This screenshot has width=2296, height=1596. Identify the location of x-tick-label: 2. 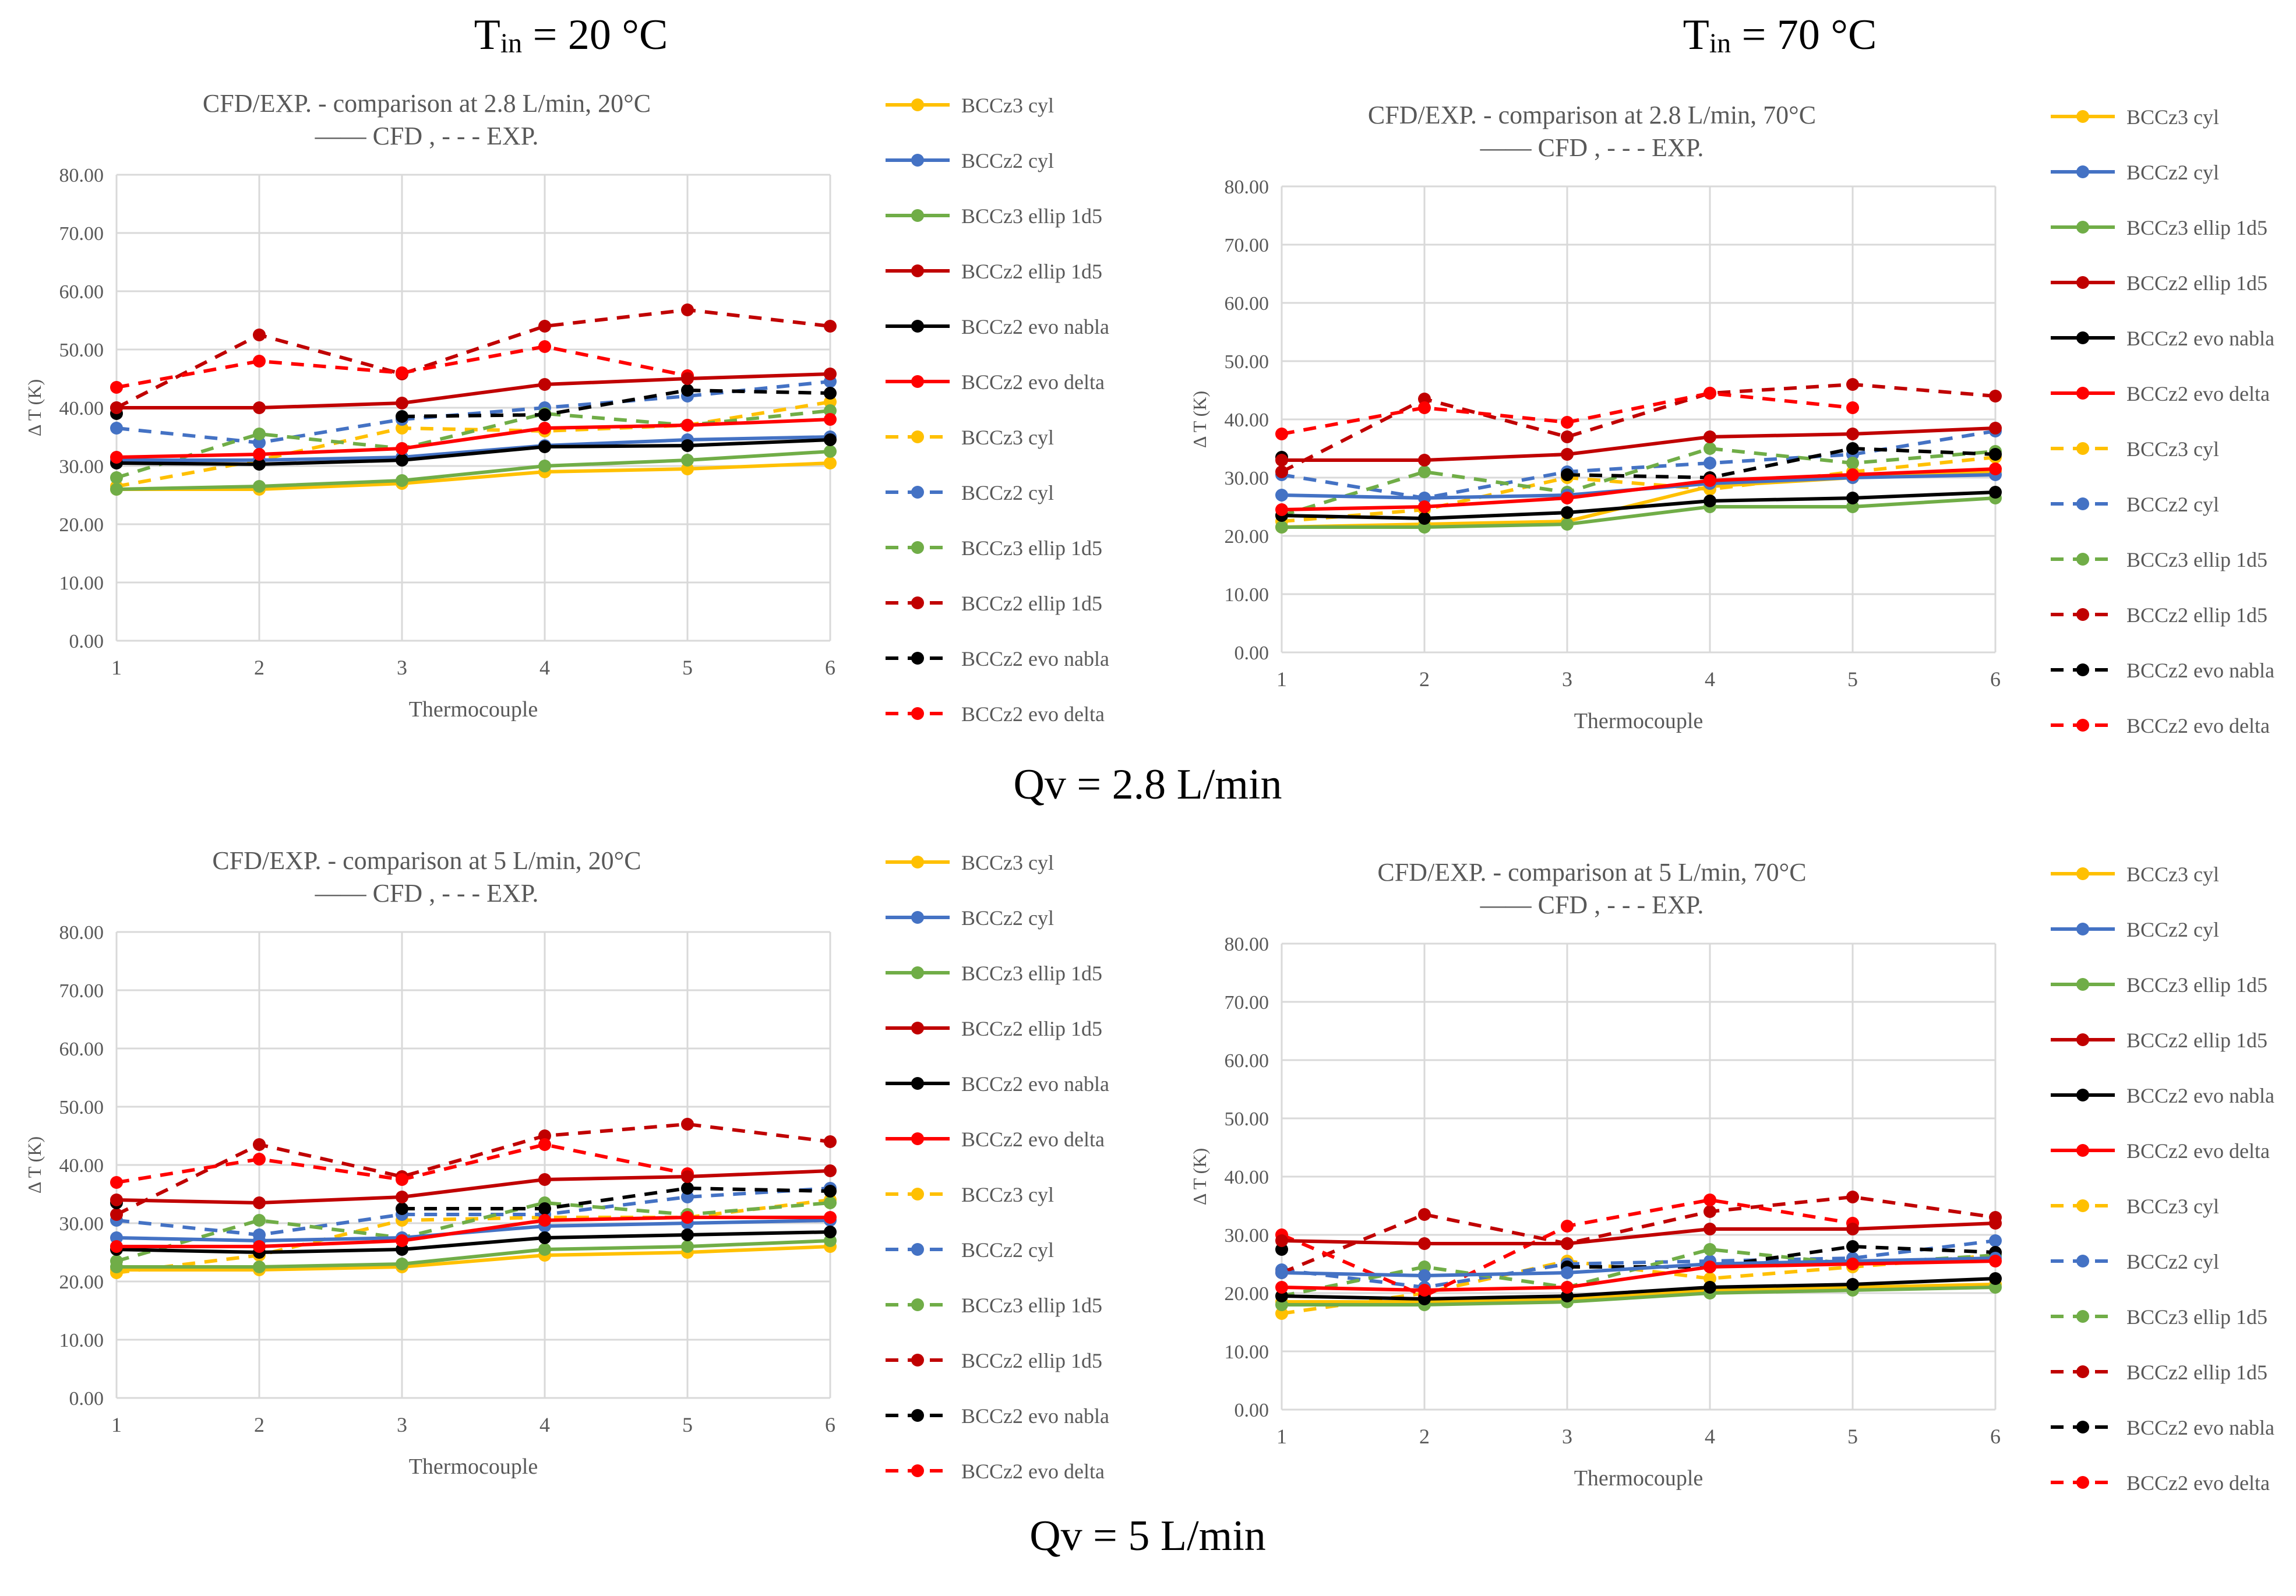
(259, 1424).